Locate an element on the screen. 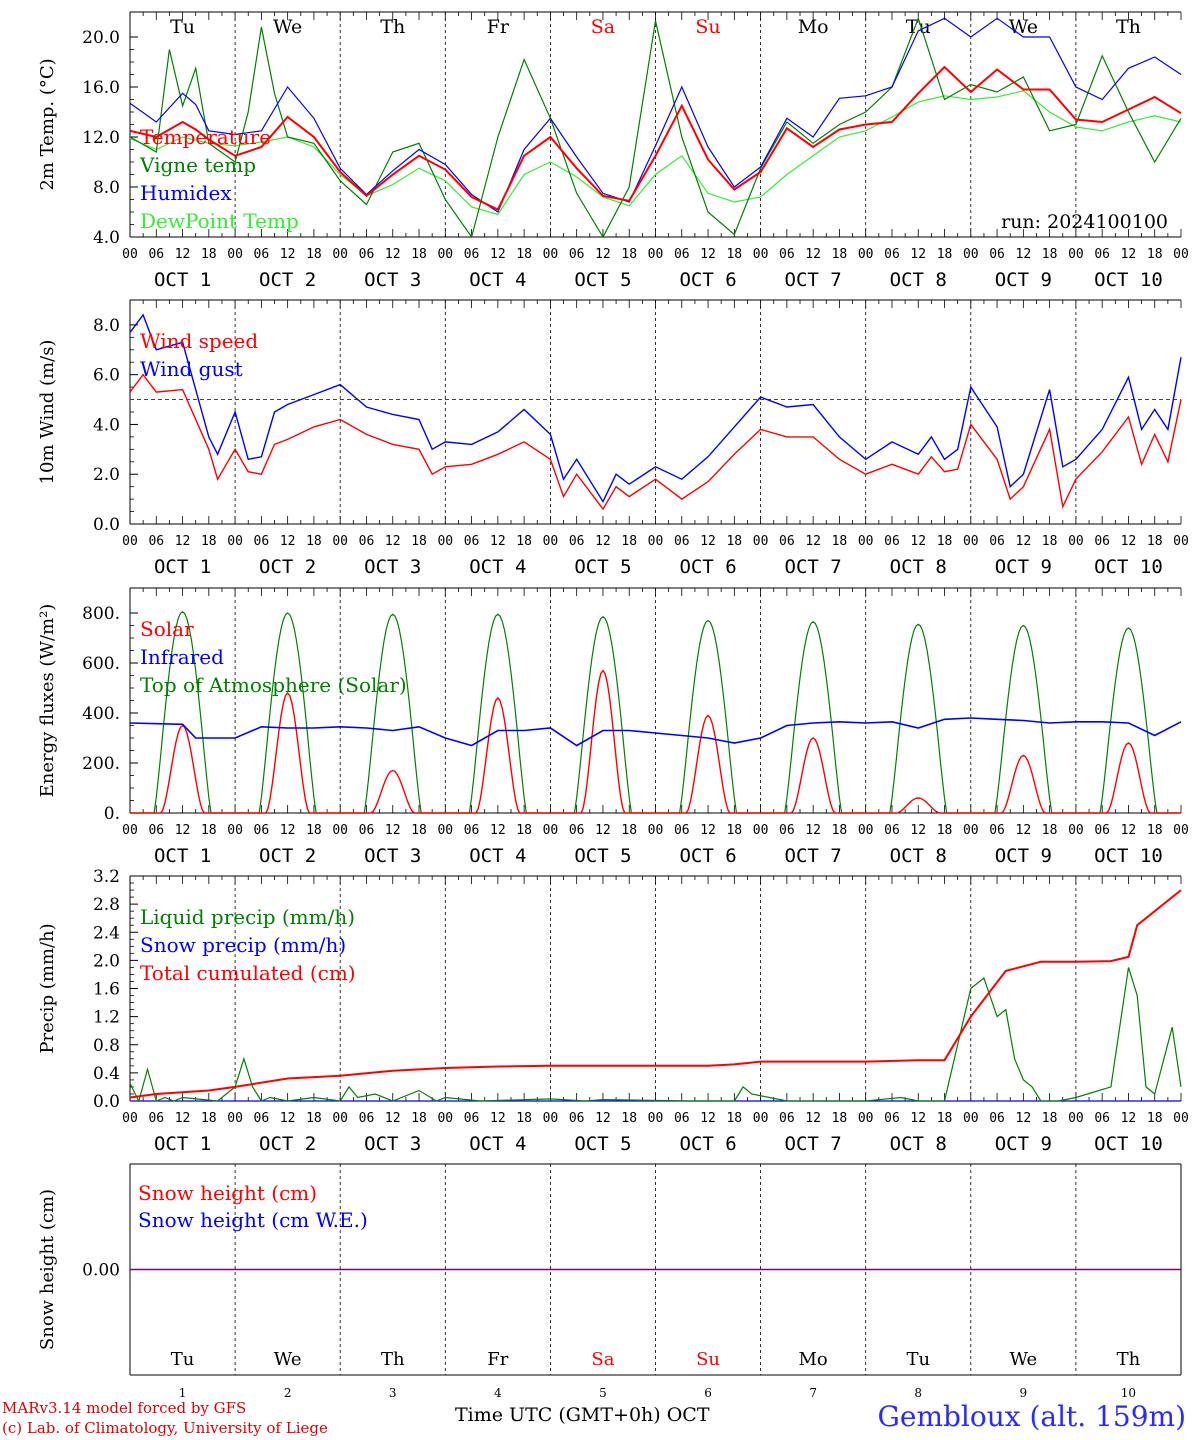 Image resolution: width=1194 pixels, height=1440 pixels. y-tick-label: 4.0 is located at coordinates (106, 425).